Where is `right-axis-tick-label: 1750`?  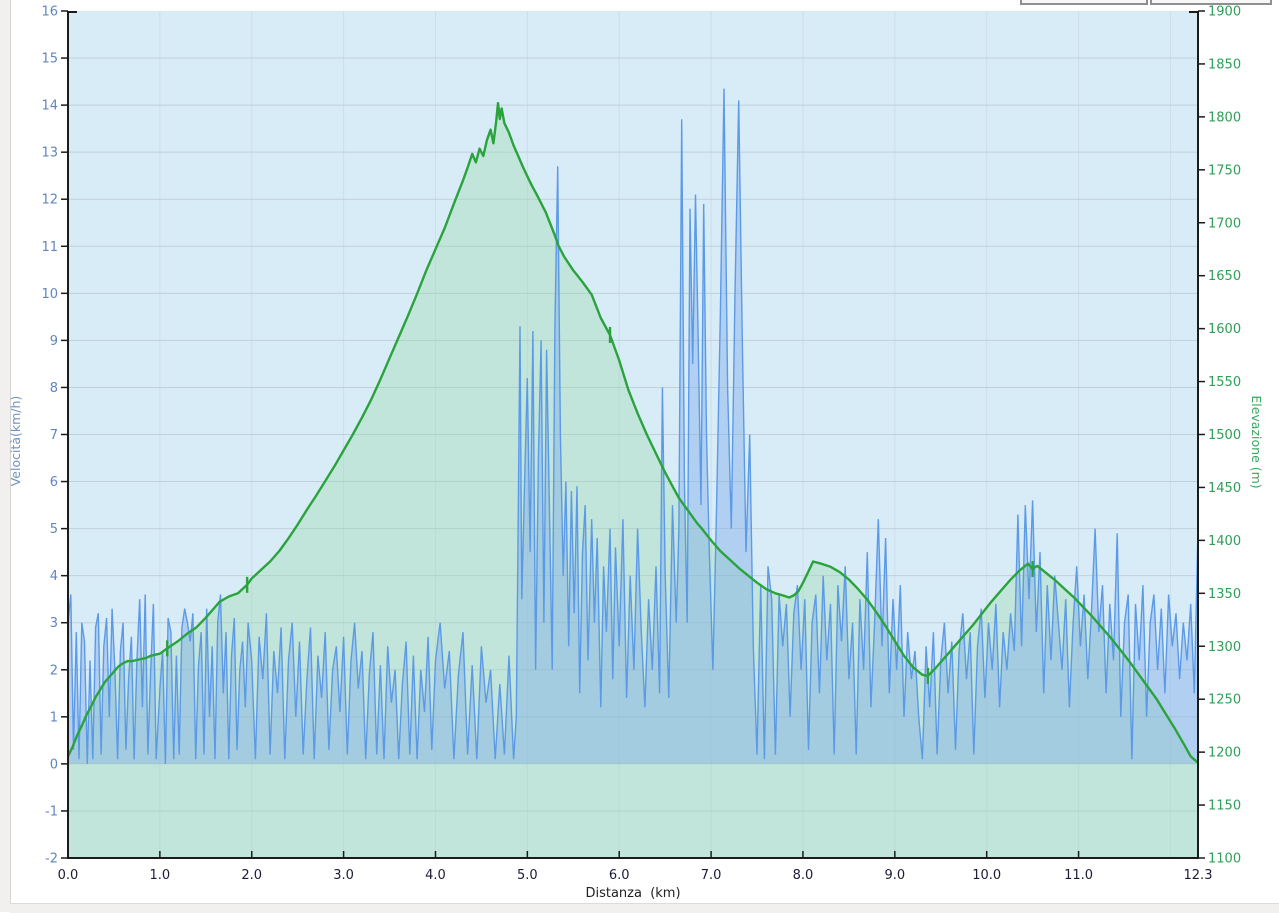 right-axis-tick-label: 1750 is located at coordinates (1224, 170).